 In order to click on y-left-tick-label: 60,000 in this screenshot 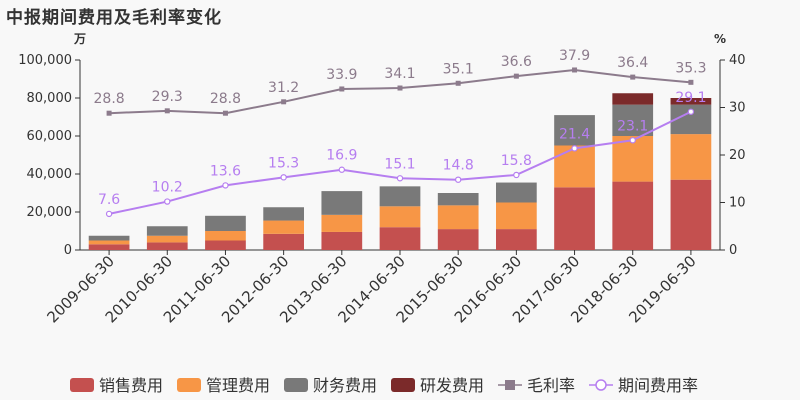, I will do `click(50, 136)`.